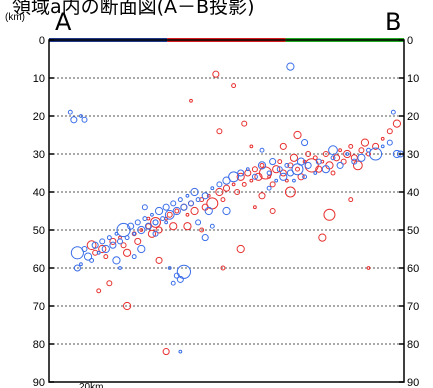 The width and height of the screenshot is (433, 388). What do you see at coordinates (413, 345) in the screenshot?
I see `tick-label: 80` at bounding box center [413, 345].